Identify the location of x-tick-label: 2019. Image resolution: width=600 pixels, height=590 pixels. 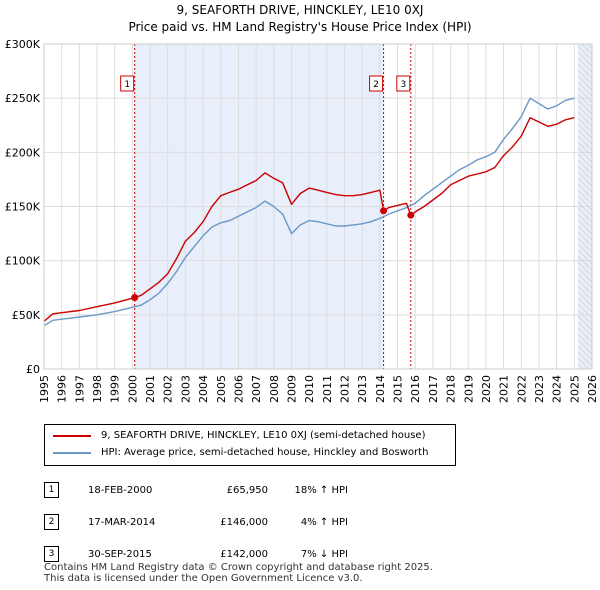
(468, 389).